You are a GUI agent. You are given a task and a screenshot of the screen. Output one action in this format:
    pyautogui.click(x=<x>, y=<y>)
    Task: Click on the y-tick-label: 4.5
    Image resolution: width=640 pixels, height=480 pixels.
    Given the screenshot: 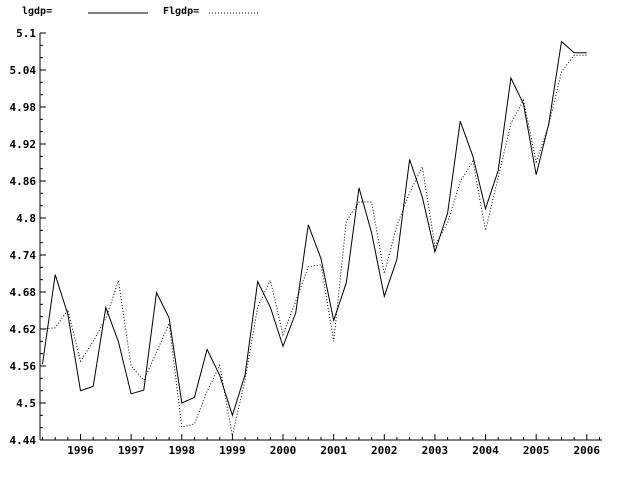 What is the action you would take?
    pyautogui.click(x=26, y=403)
    